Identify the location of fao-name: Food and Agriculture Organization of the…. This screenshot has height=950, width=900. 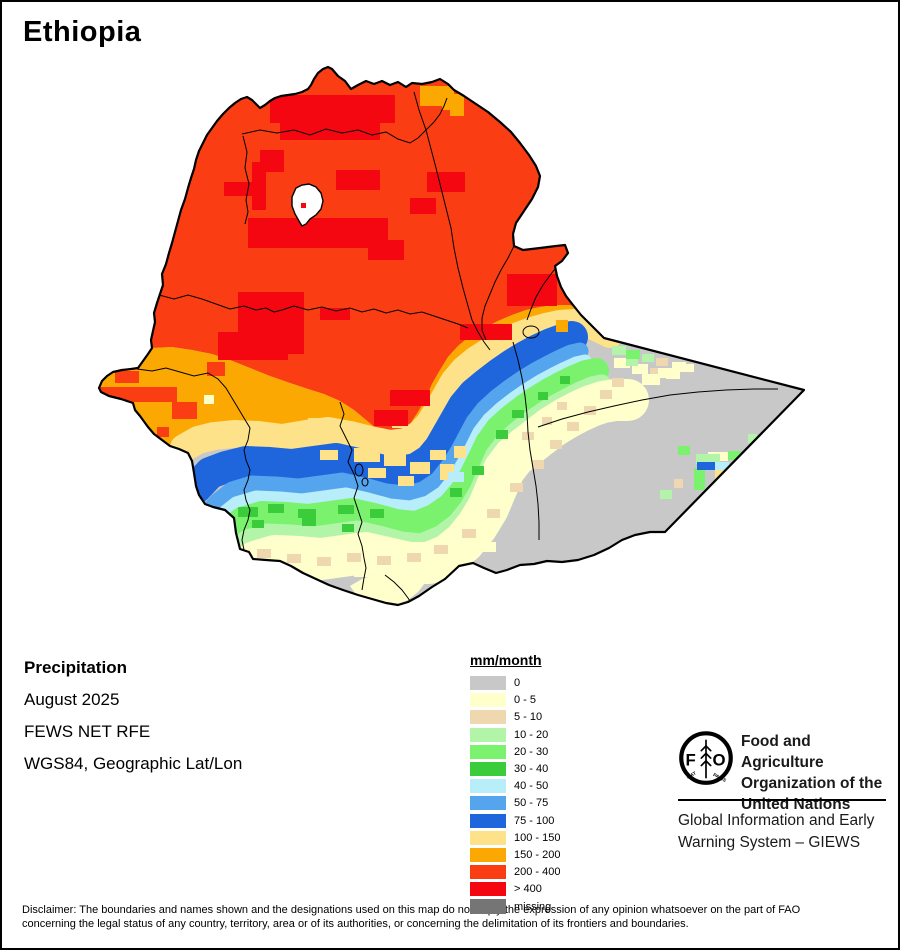
(814, 773).